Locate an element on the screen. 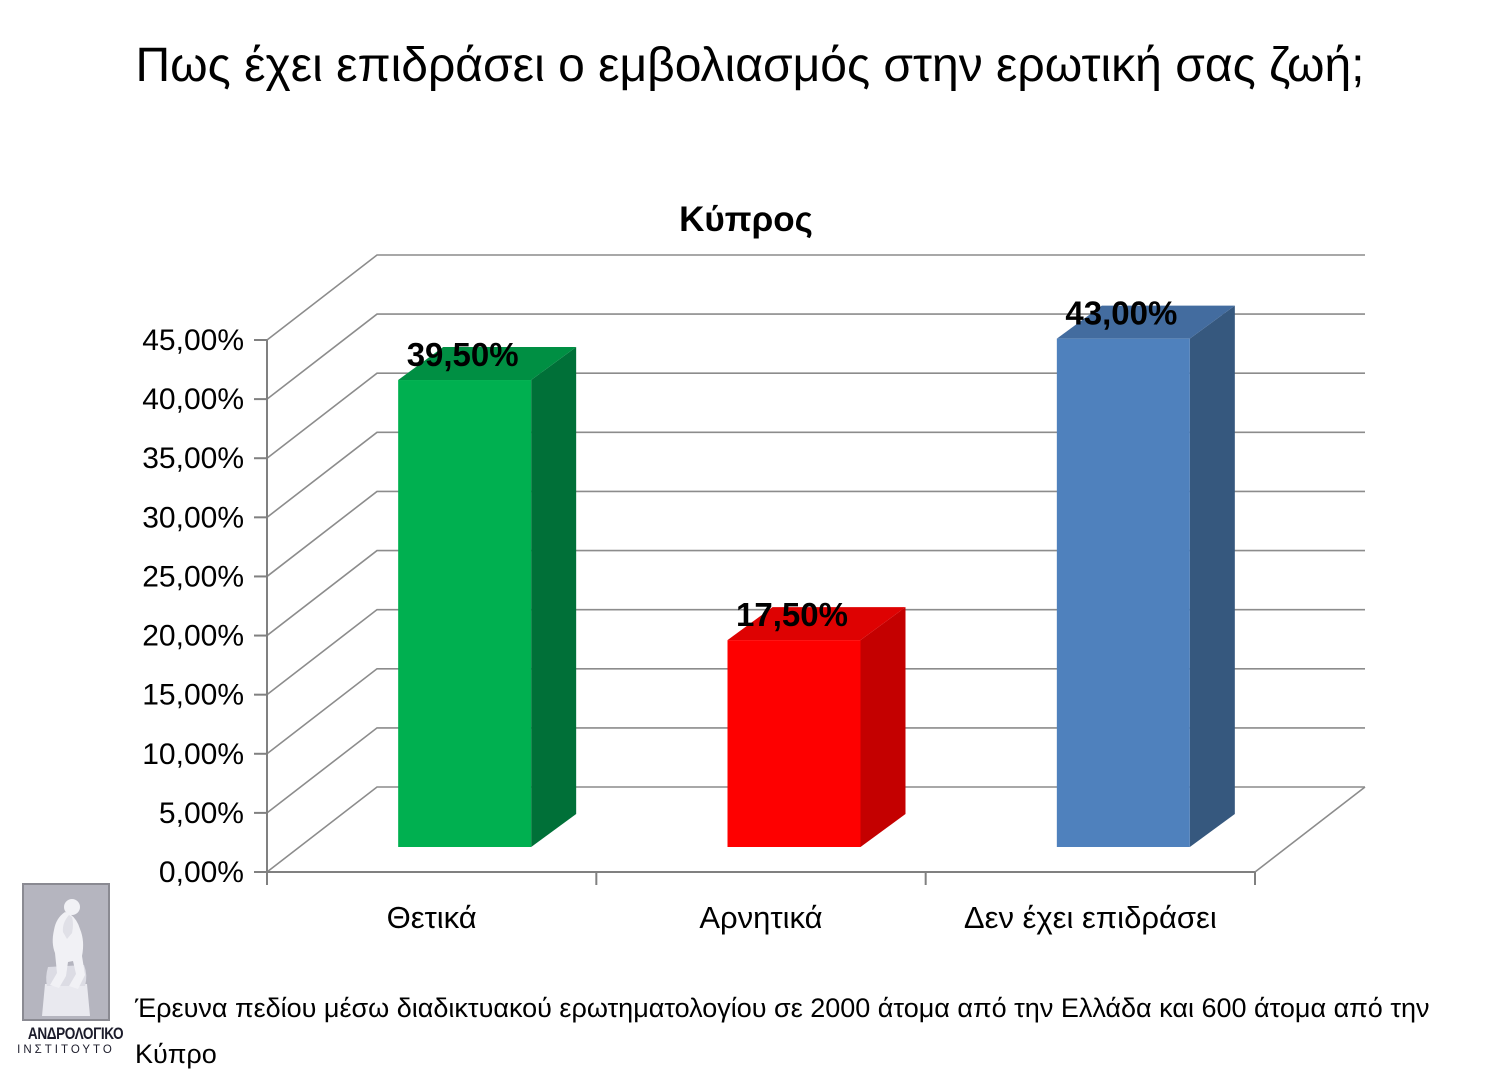  logo: ΑΝΔΡΟΛΟΓΙΚΟ ΙΝΣΤΙΤΟΥΤΟ is located at coordinates (70, 969).